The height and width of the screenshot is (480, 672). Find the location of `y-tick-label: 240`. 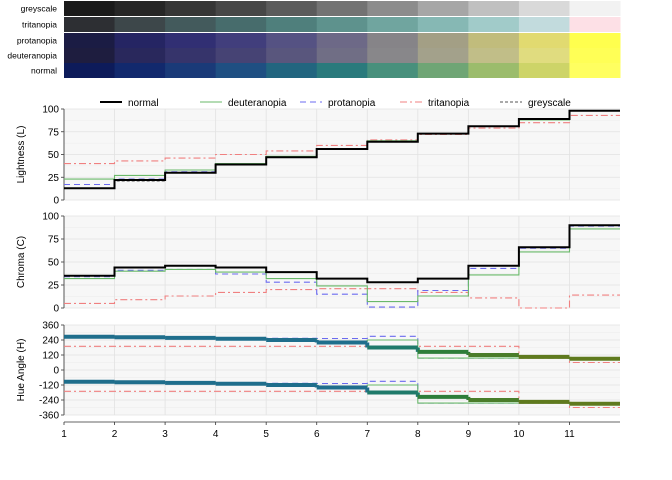

y-tick-label: 240 is located at coordinates (50, 341).